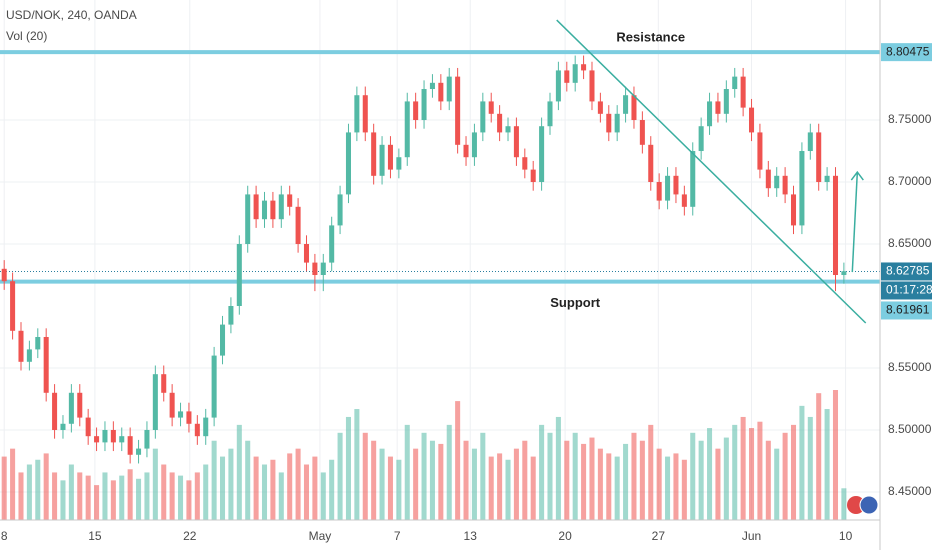 This screenshot has width=932, height=550. What do you see at coordinates (751, 536) in the screenshot?
I see `x-tick-label: Jun` at bounding box center [751, 536].